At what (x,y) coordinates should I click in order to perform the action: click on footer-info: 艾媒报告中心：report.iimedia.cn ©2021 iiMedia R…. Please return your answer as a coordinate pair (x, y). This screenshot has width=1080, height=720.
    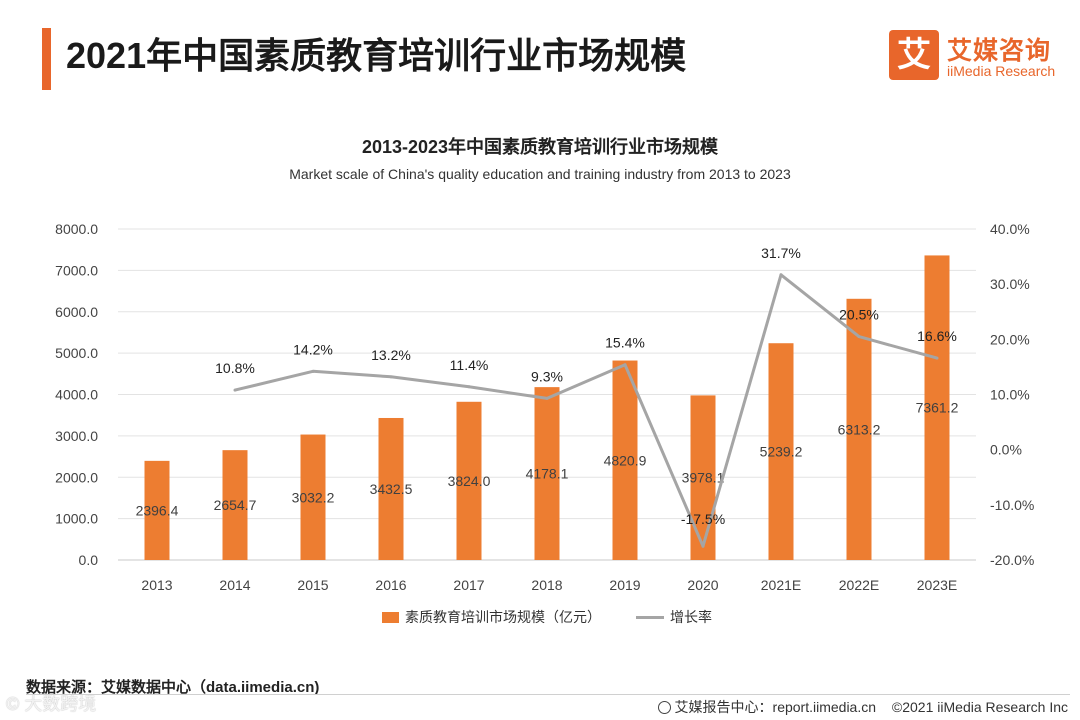
    Looking at the image, I should click on (862, 707).